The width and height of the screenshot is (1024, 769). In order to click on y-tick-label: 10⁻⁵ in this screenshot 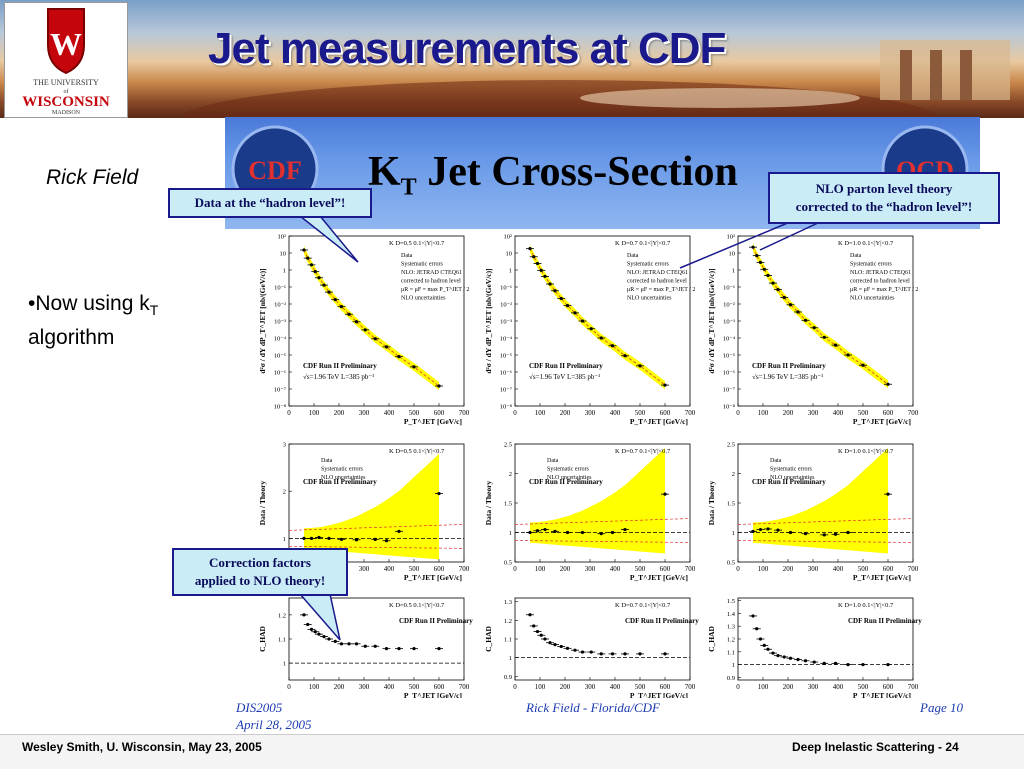, I will do `click(729, 356)`.